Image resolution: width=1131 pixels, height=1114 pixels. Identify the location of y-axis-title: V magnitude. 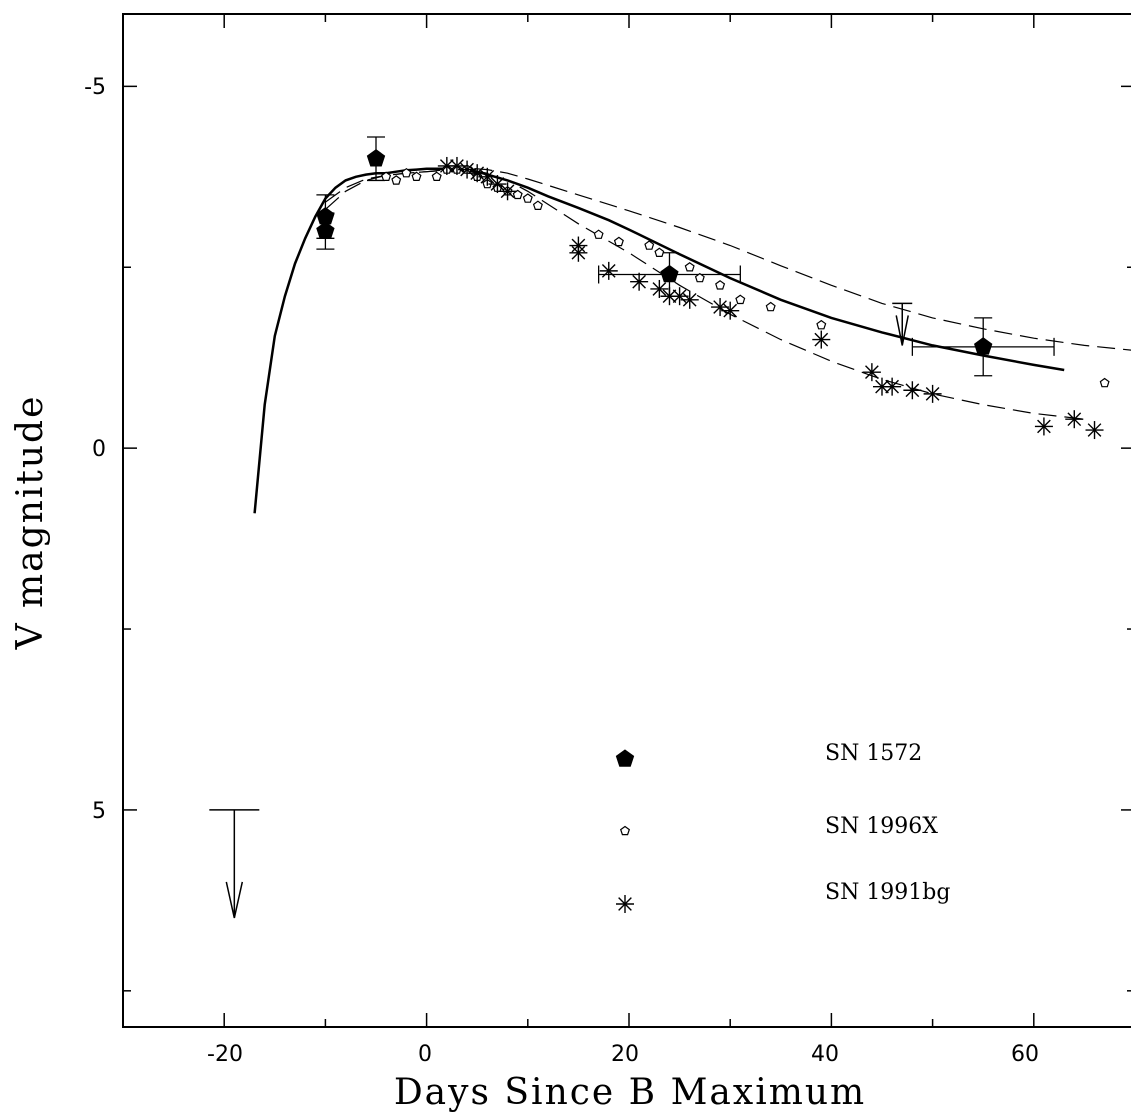
(30, 523).